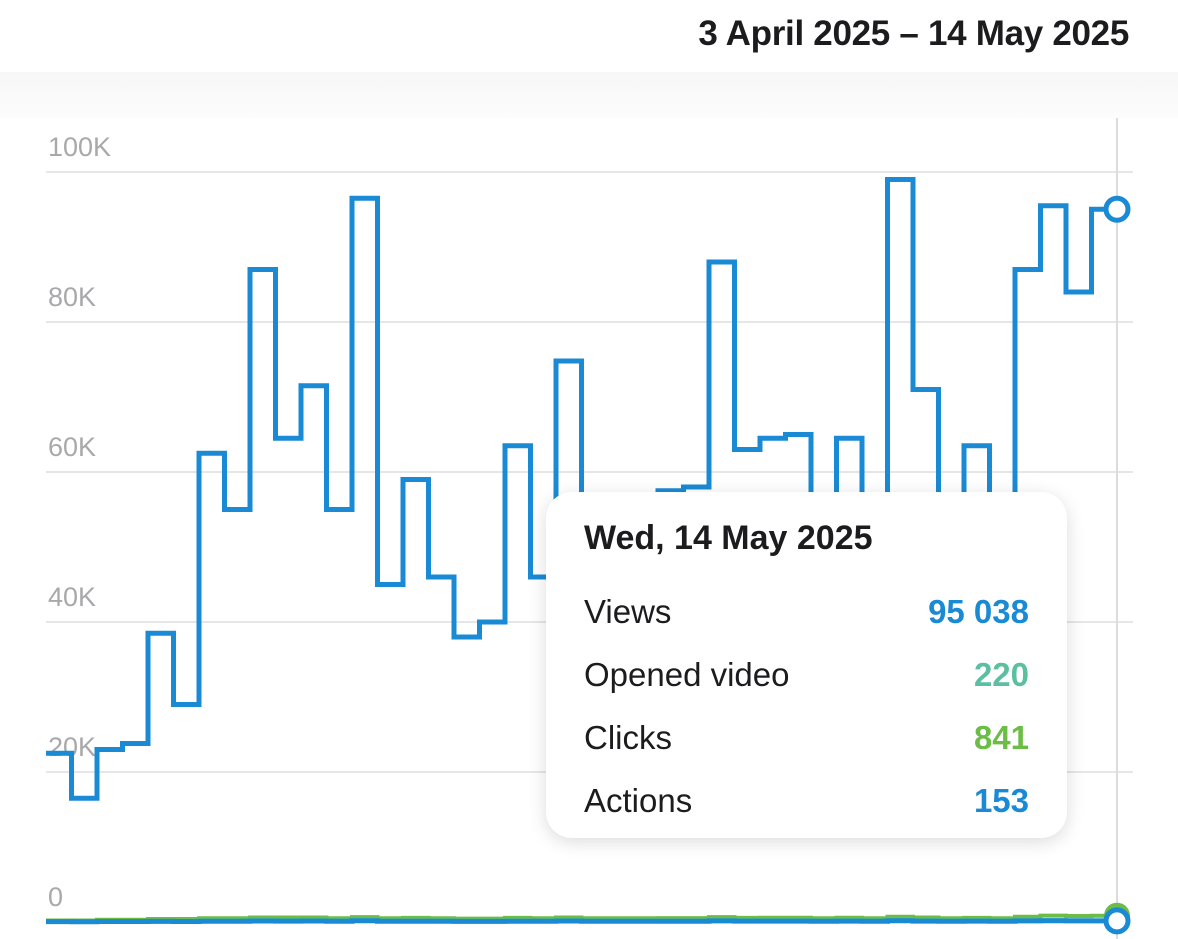 Image resolution: width=1178 pixels, height=939 pixels. What do you see at coordinates (806, 800) in the screenshot?
I see `tooltip-row-actions: Actions 153` at bounding box center [806, 800].